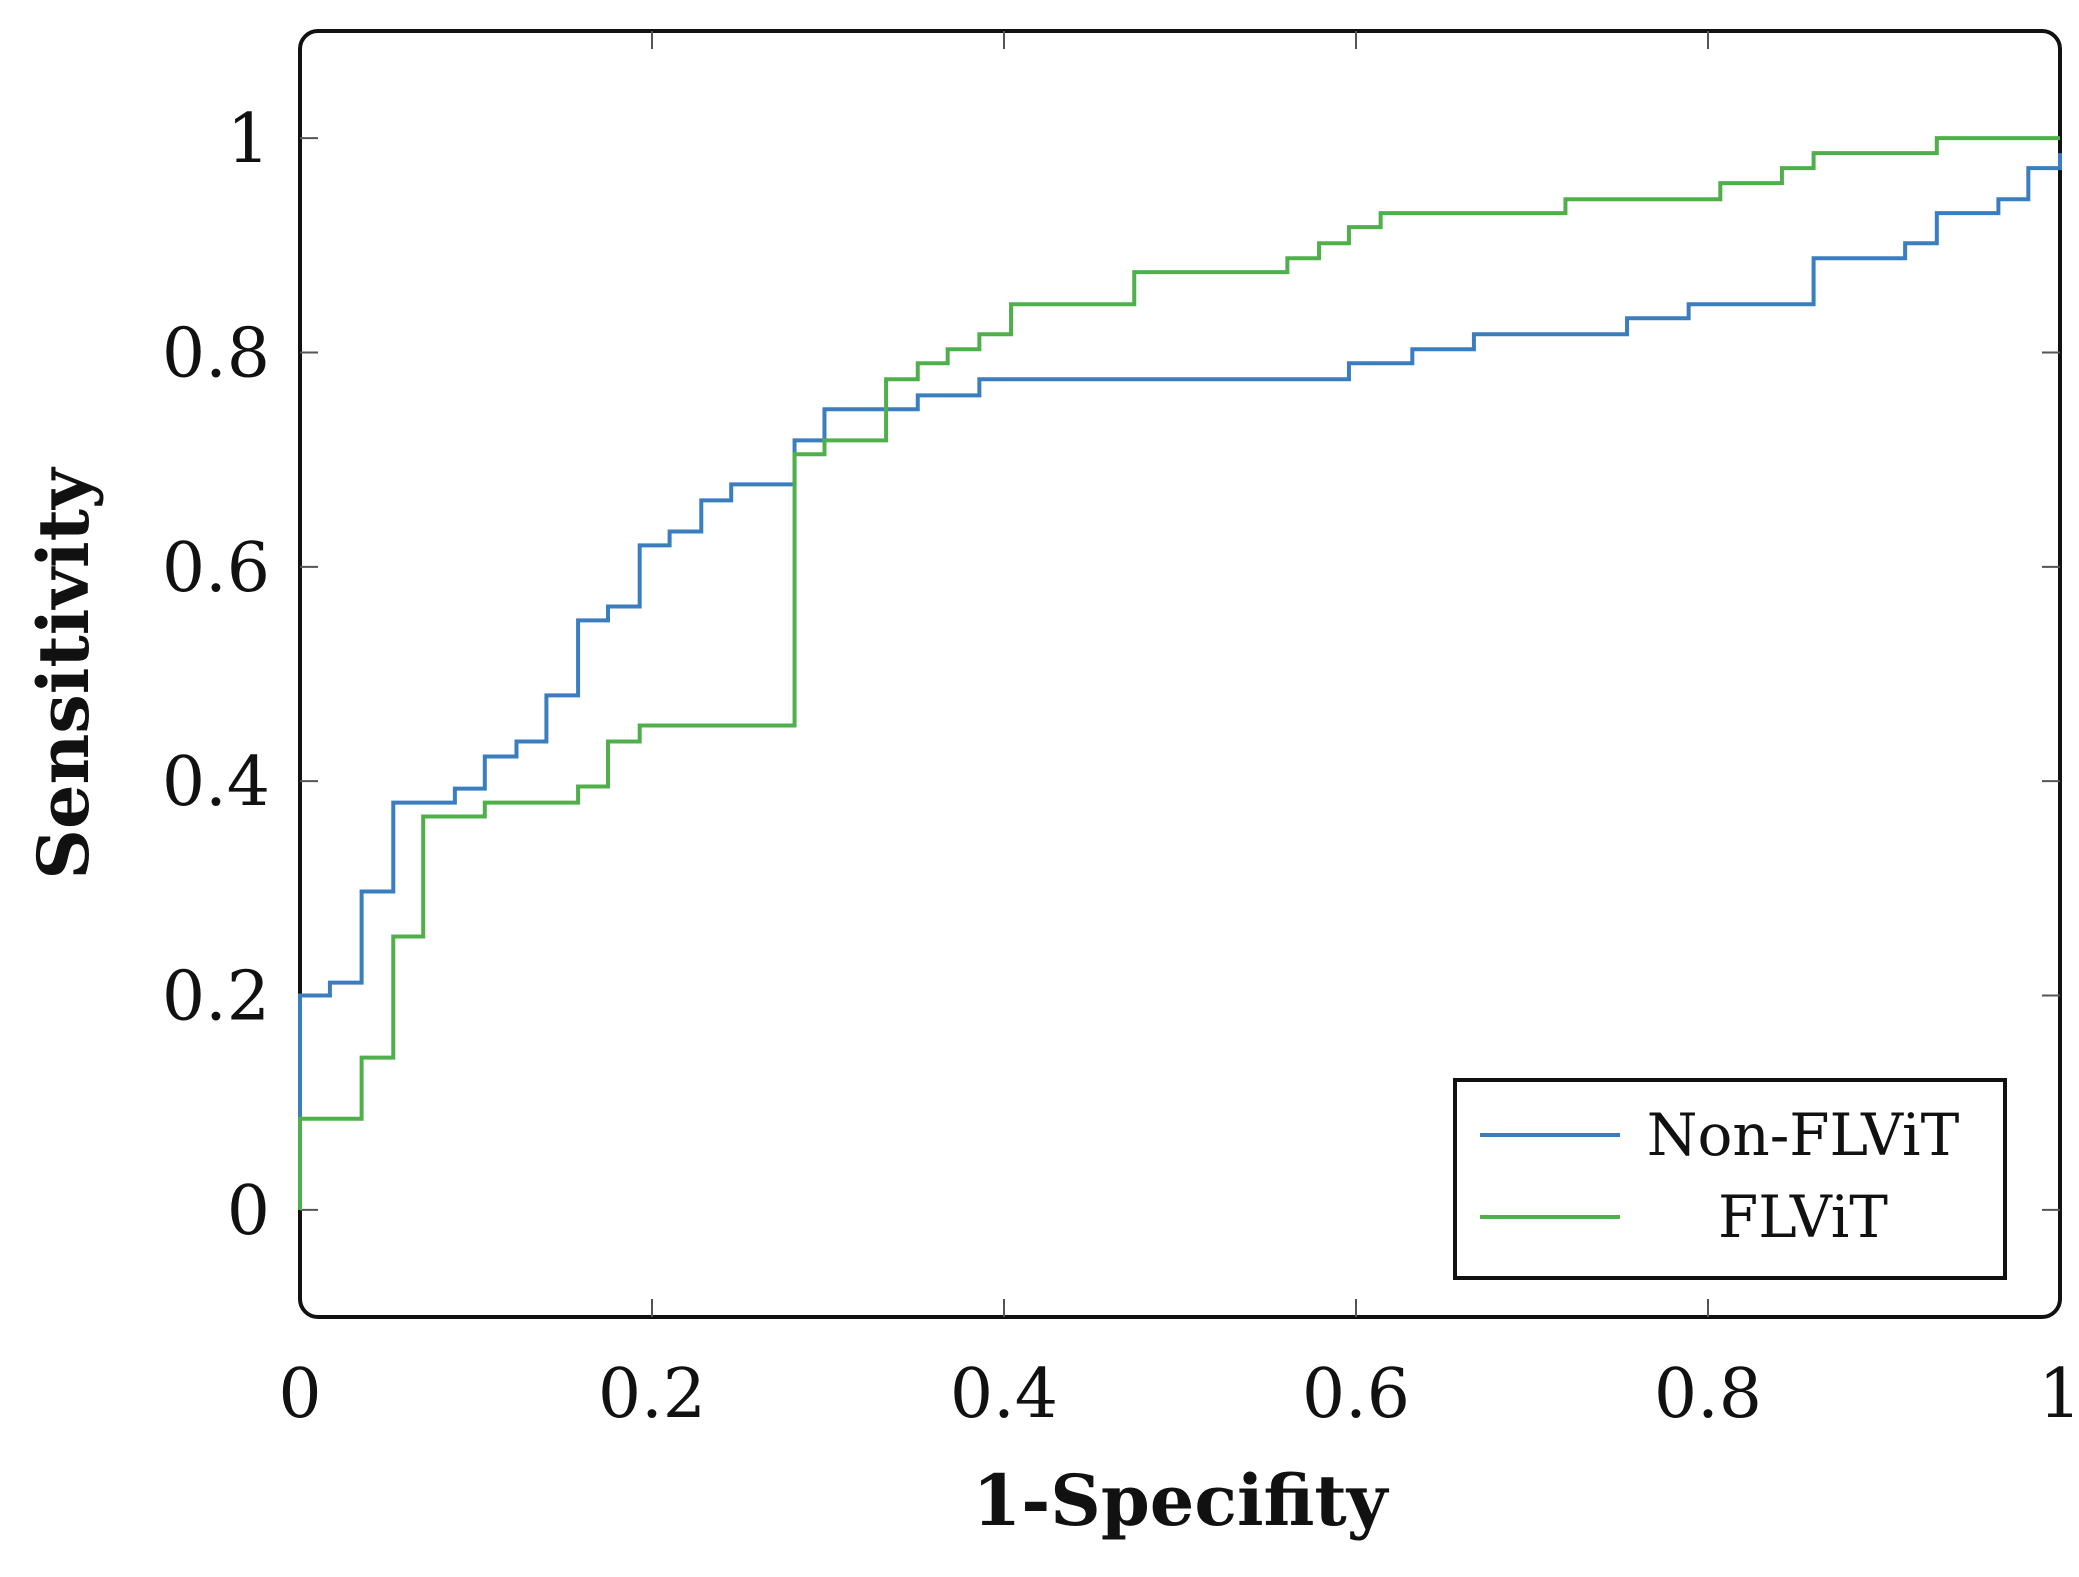 The image size is (2079, 1577). I want to click on legend-label-flvit: FLViT, so click(1803, 1217).